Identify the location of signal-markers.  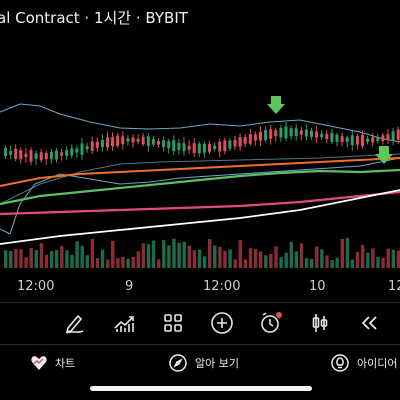
(330, 130).